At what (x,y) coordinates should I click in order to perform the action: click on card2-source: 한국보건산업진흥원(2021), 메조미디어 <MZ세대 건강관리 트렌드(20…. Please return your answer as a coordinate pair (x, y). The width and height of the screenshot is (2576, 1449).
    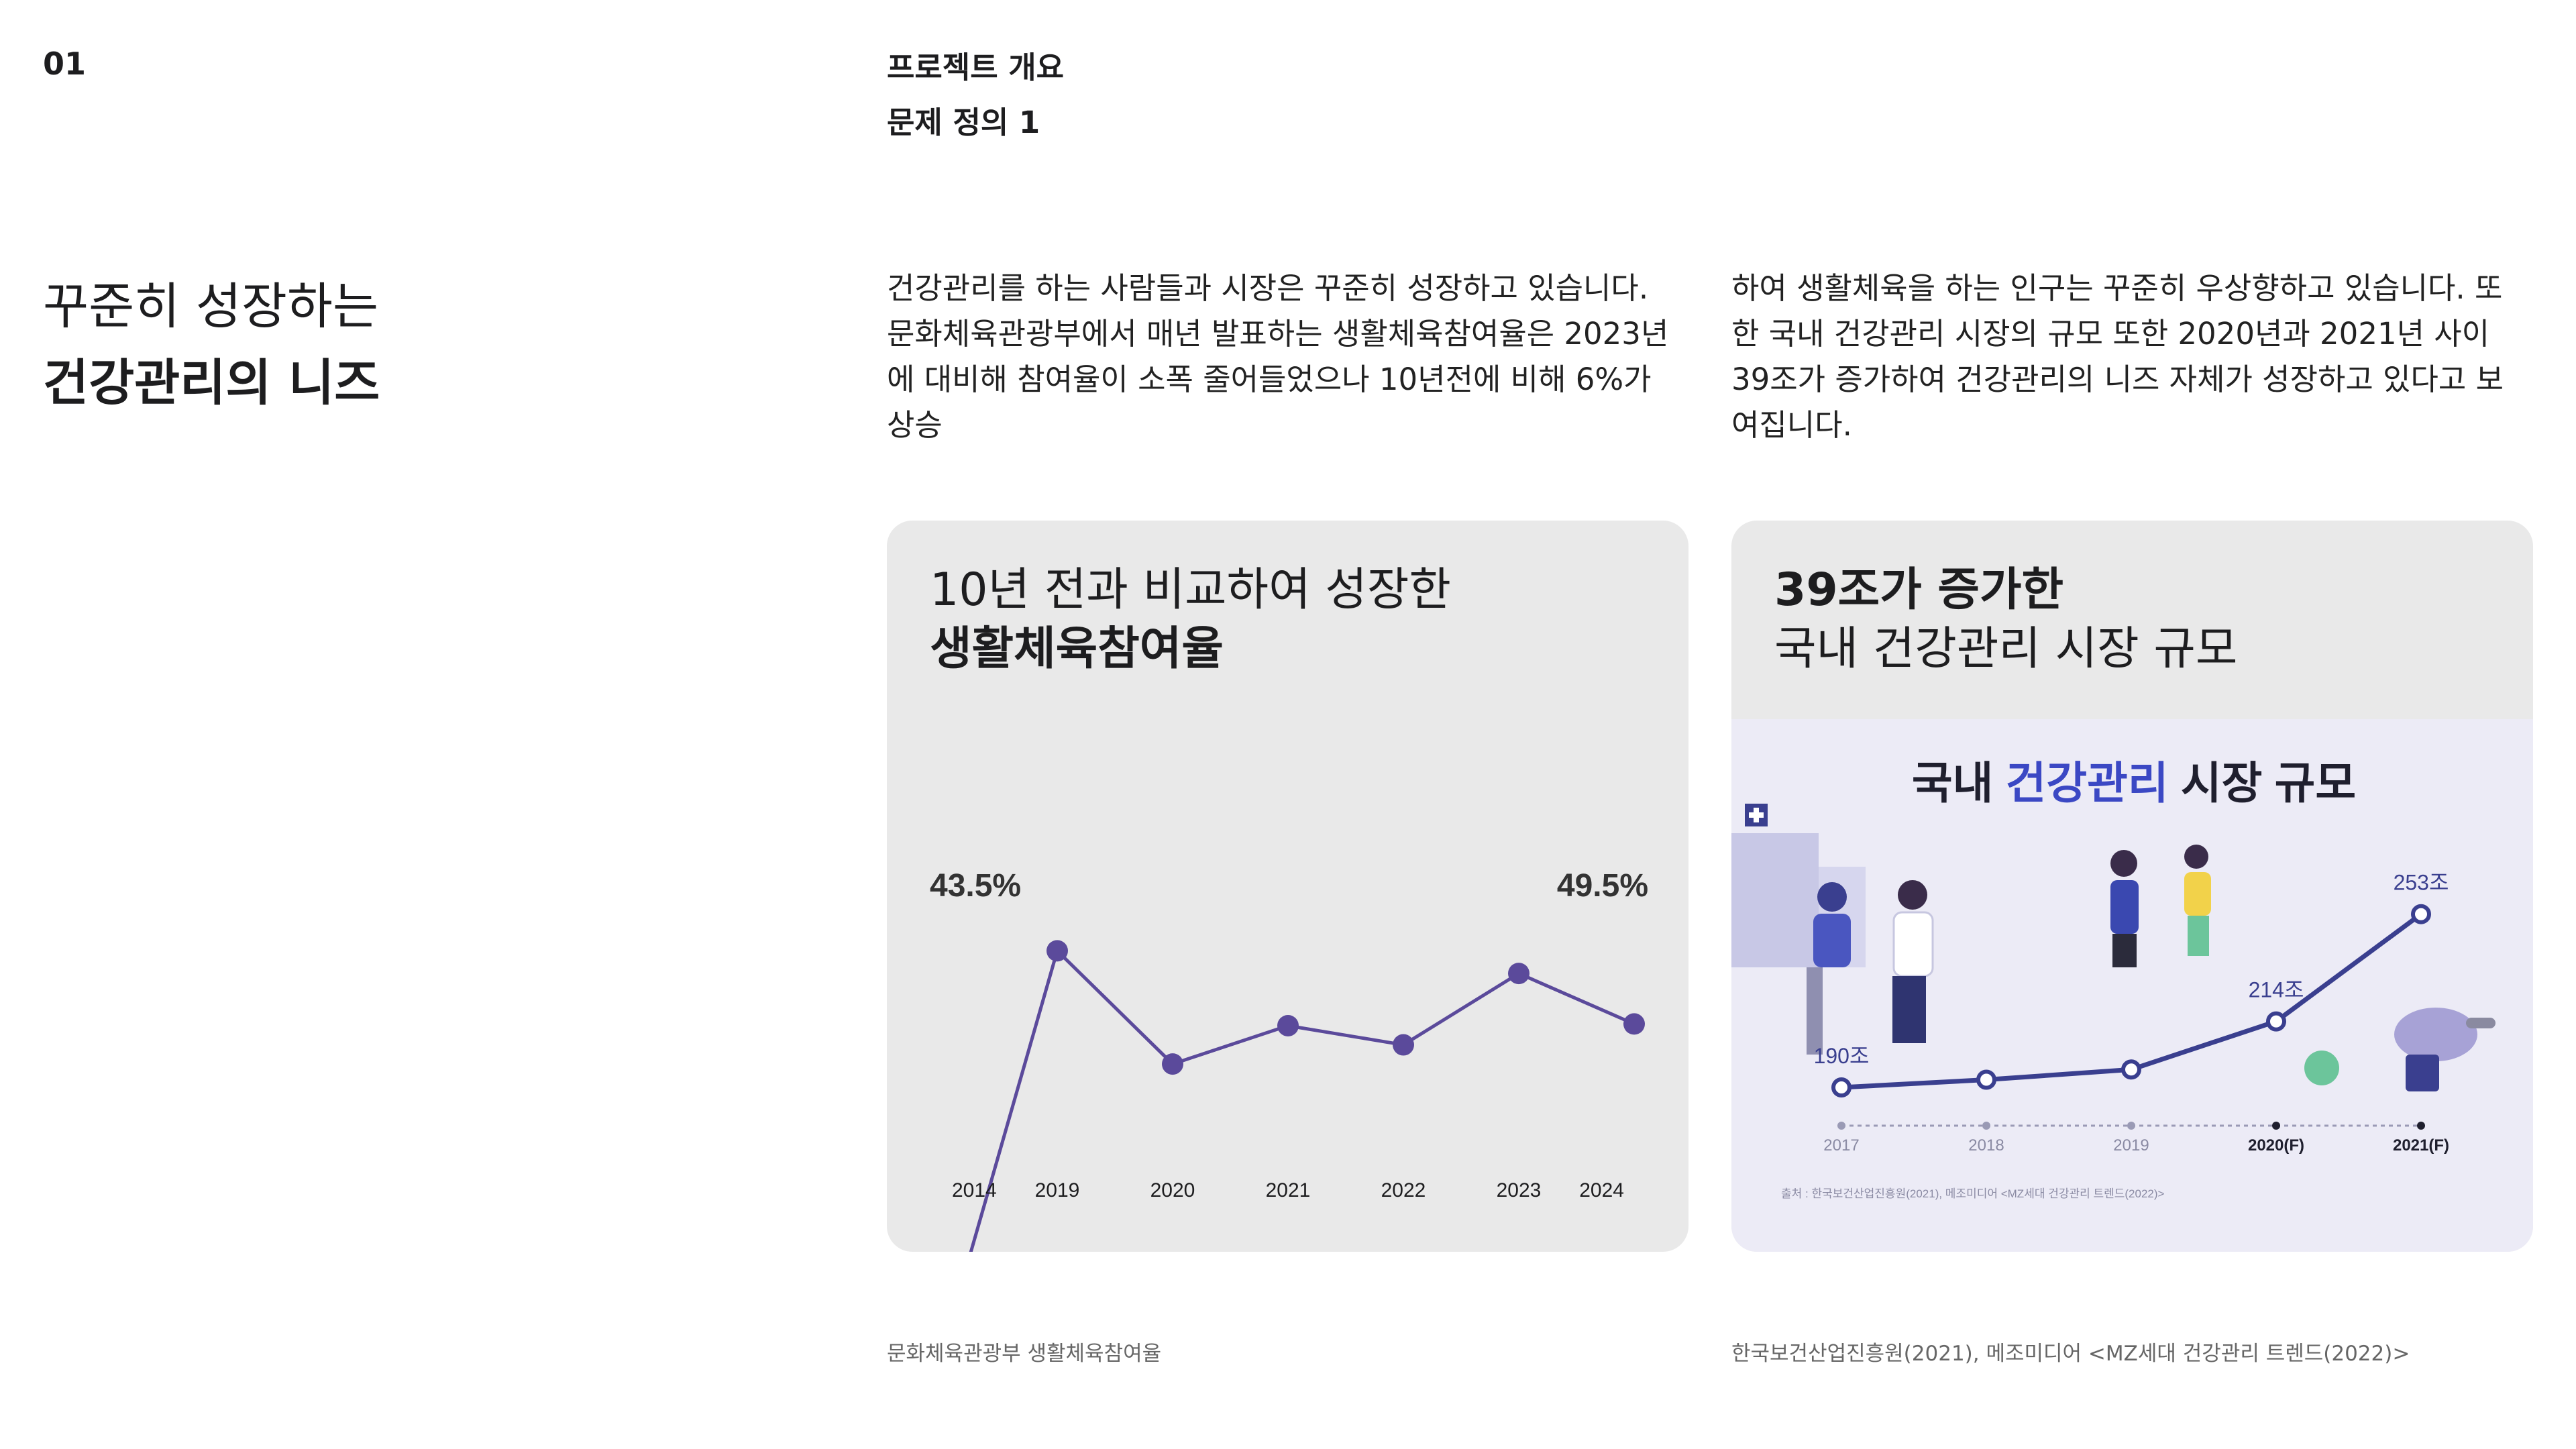
    Looking at the image, I should click on (2070, 1354).